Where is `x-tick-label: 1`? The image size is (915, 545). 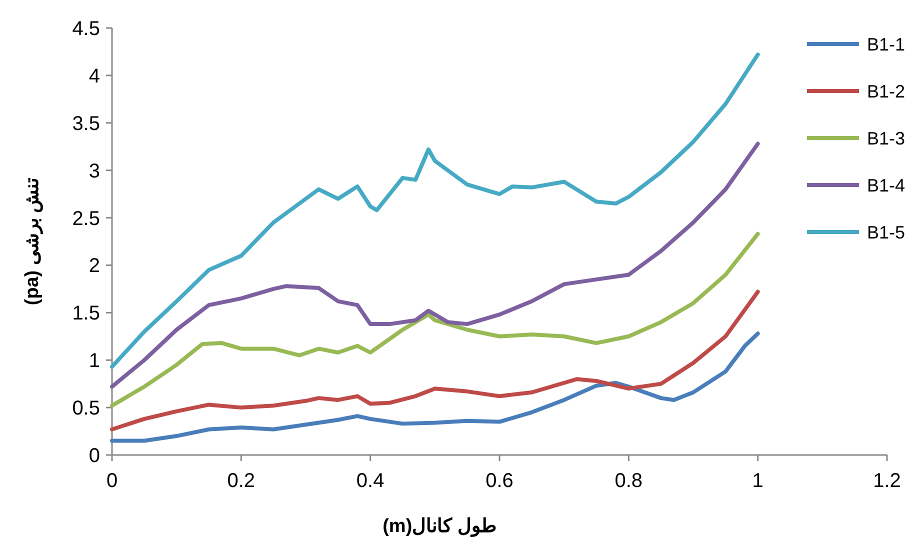
x-tick-label: 1 is located at coordinates (758, 481).